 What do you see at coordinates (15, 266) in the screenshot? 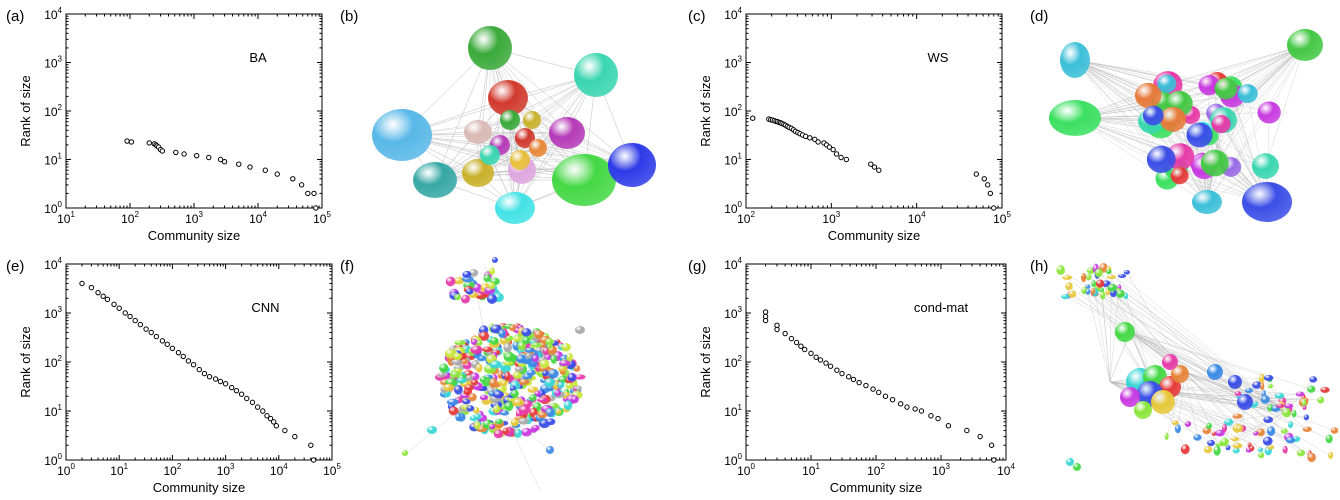
I see `panel-label-e: (e)` at bounding box center [15, 266].